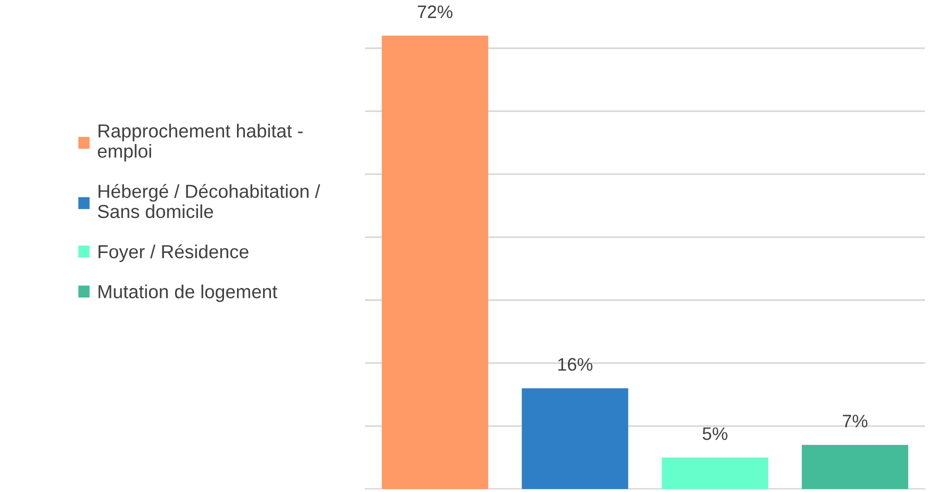  What do you see at coordinates (575, 364) in the screenshot?
I see `data-label: 16%` at bounding box center [575, 364].